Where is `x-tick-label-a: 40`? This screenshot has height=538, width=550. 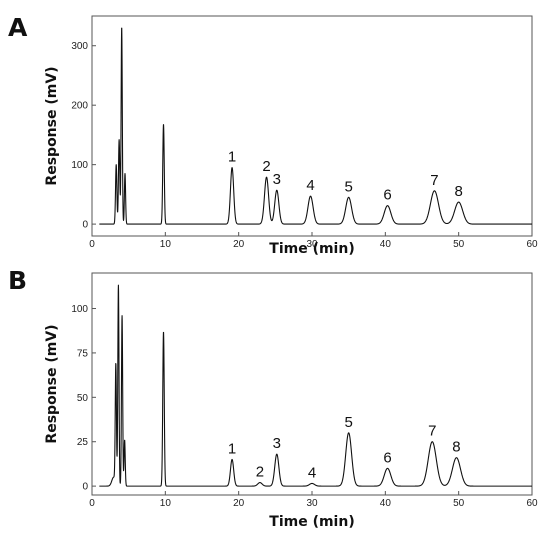 x-tick-label-a: 40 is located at coordinates (386, 244).